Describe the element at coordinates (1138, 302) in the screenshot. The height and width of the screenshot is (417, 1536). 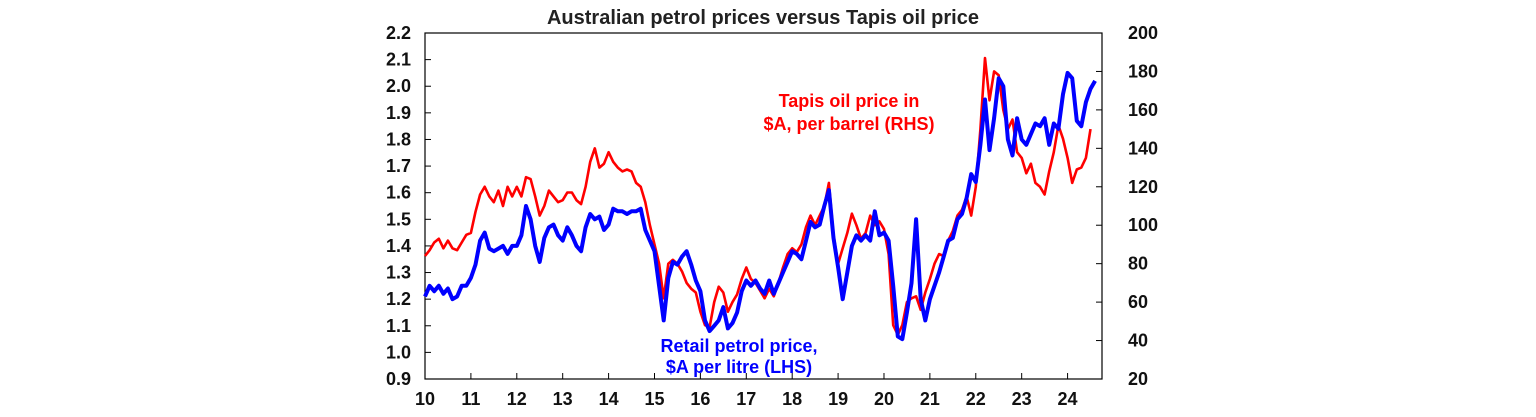
I see `y-right-tick-label: 60` at that location.